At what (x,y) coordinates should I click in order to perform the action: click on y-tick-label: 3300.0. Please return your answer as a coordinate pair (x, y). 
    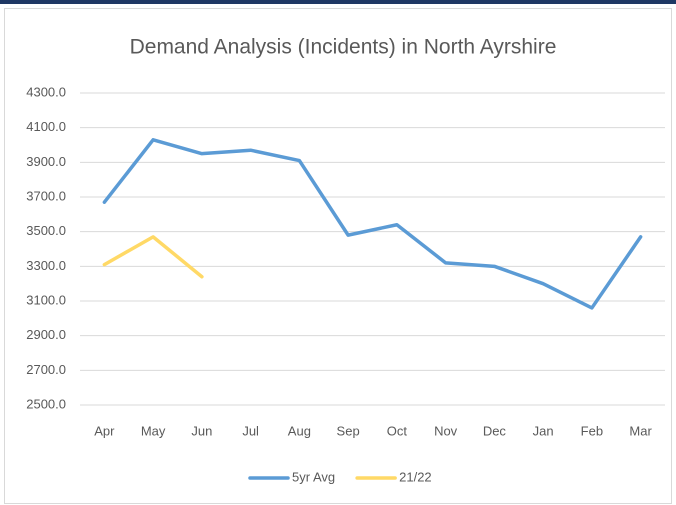
    Looking at the image, I should click on (46, 265).